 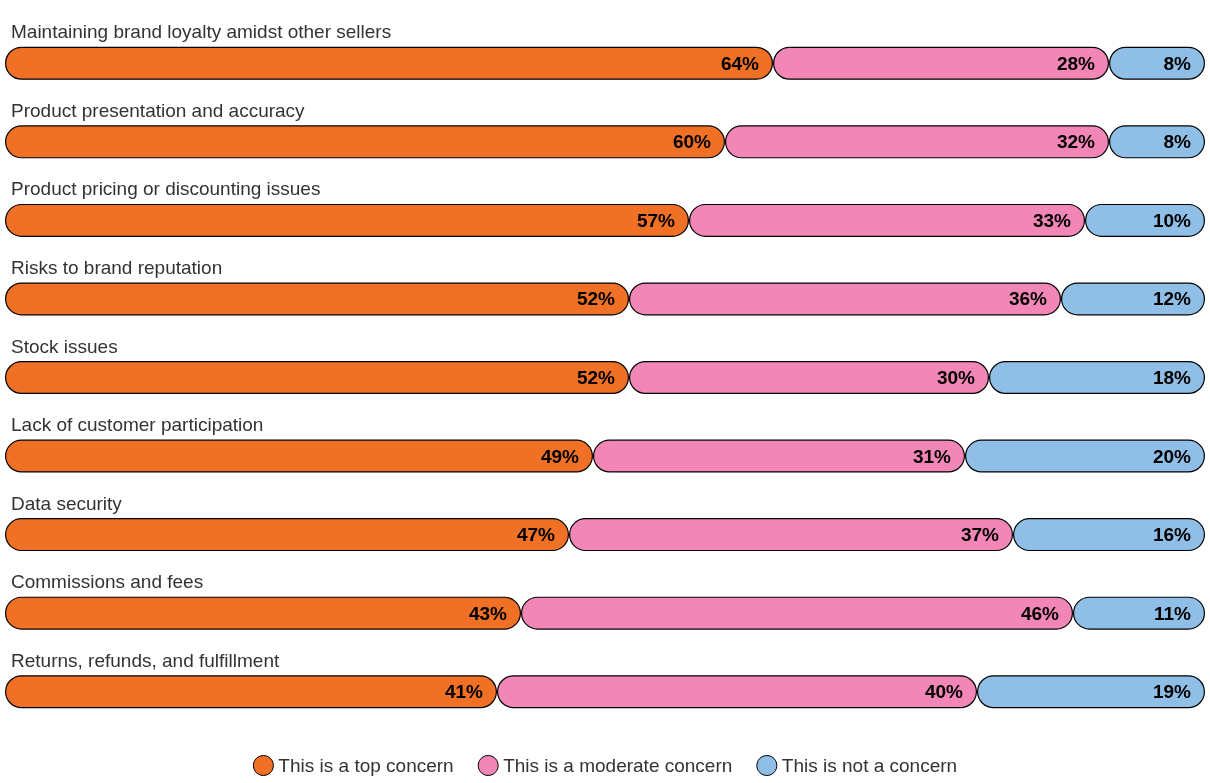 What do you see at coordinates (166, 189) in the screenshot?
I see `y-tick-label: Product pricing or discounting issues` at bounding box center [166, 189].